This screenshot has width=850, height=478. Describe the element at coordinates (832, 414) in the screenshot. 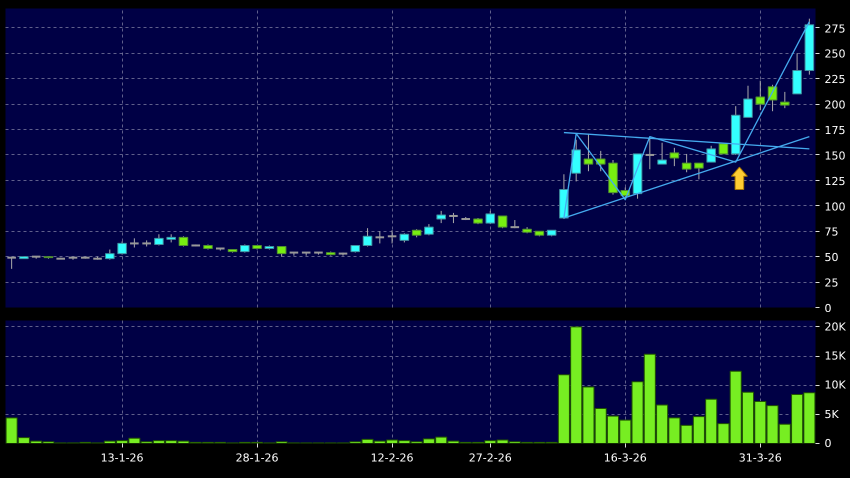

I see `y-tick-label: 5K` at that location.